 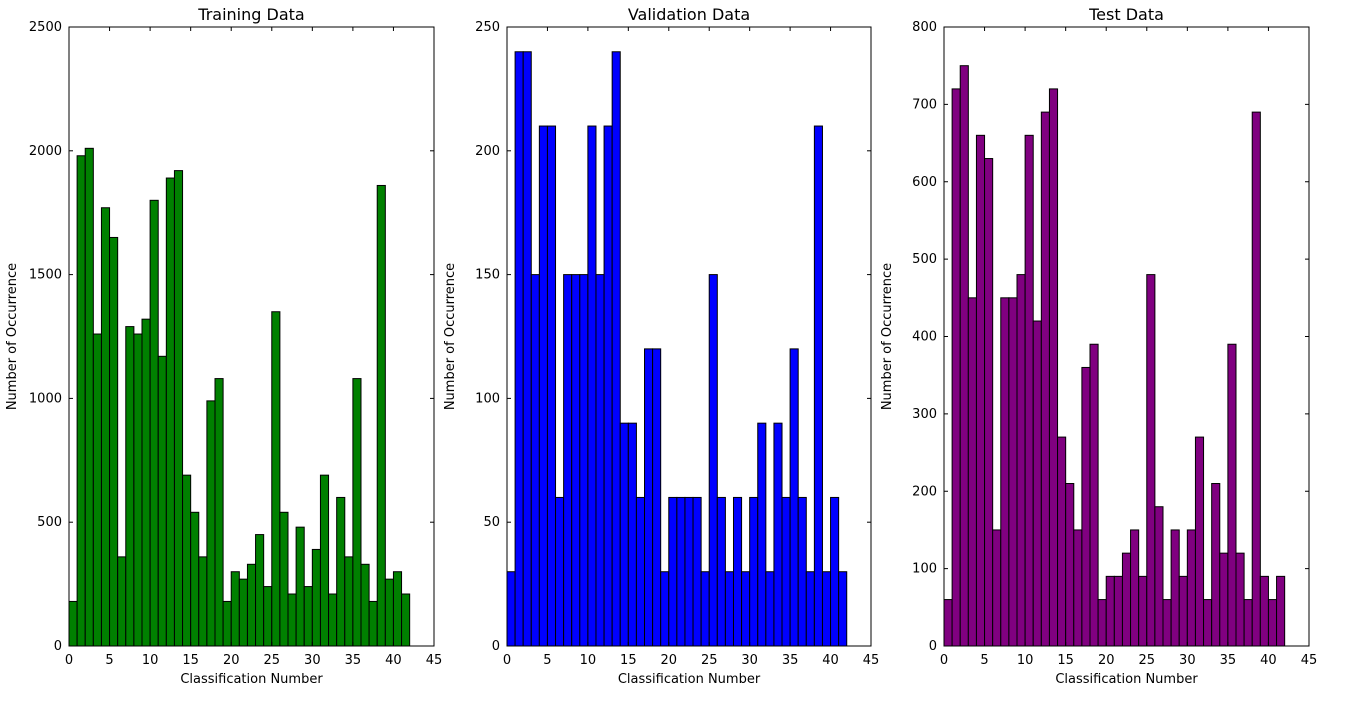 I want to click on y-tick-label: 100, so click(x=924, y=569).